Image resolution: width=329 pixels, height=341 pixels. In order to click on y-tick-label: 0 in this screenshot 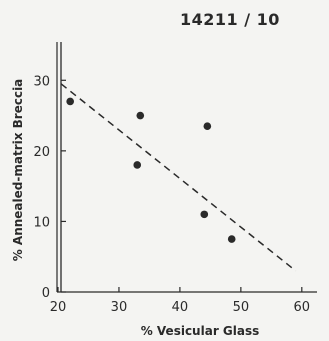, I will do `click(46, 293)`.